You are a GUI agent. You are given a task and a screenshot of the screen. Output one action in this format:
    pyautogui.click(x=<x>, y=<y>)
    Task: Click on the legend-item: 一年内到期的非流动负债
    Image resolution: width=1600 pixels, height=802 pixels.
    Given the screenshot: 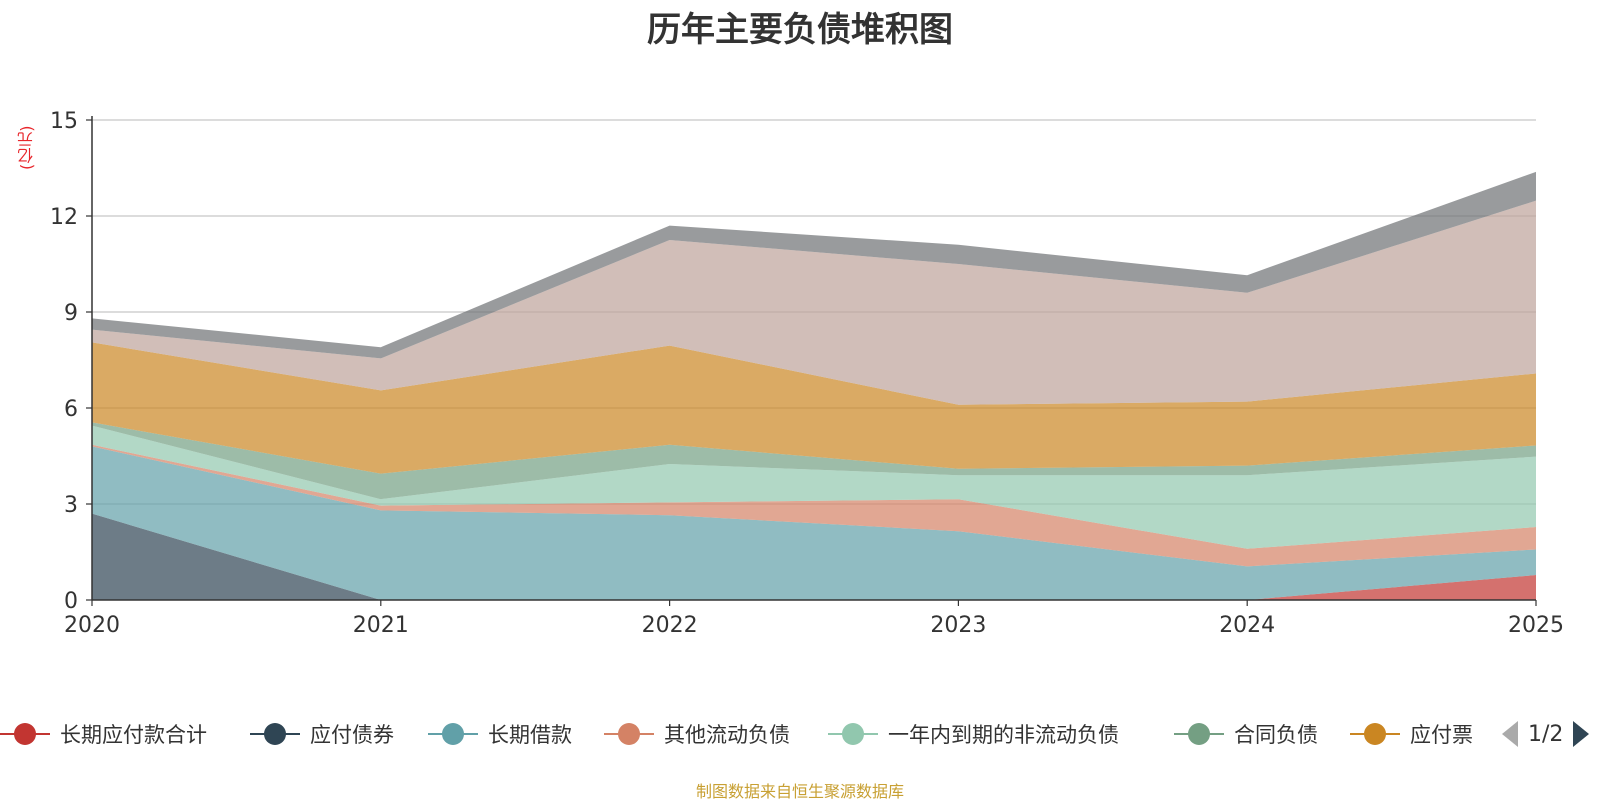 What is the action you would take?
    pyautogui.click(x=973, y=734)
    